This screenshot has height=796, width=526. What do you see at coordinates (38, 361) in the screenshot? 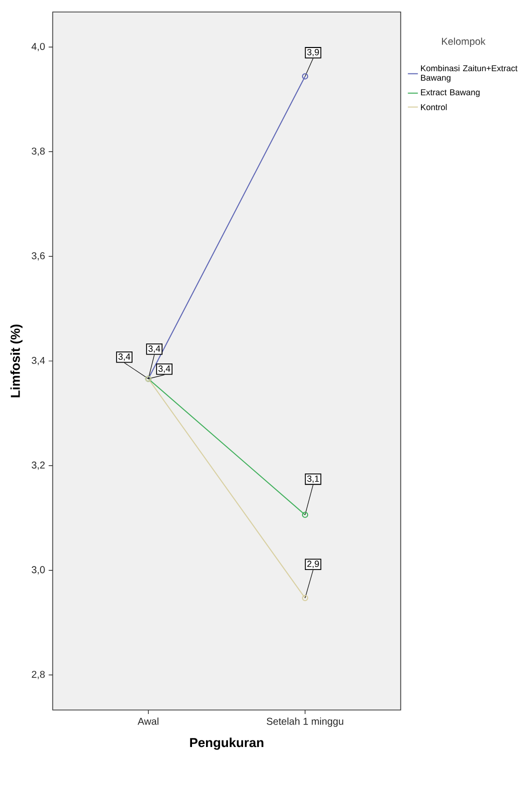
I see `y-tick-label: 3,4` at bounding box center [38, 361].